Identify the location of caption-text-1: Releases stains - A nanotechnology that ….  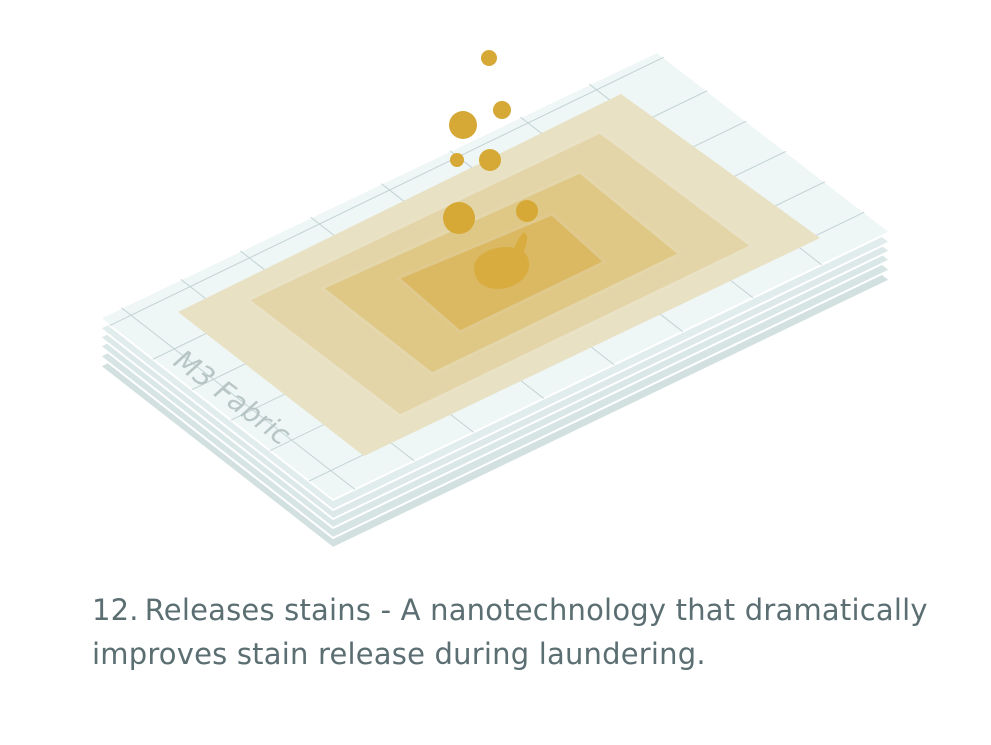
(536, 610).